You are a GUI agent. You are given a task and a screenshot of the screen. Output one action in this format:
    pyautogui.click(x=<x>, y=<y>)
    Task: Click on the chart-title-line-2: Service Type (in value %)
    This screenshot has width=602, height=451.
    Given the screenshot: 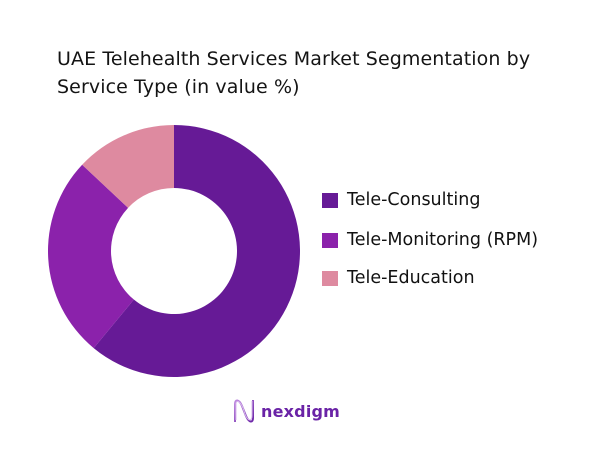 What is the action you would take?
    pyautogui.click(x=178, y=87)
    